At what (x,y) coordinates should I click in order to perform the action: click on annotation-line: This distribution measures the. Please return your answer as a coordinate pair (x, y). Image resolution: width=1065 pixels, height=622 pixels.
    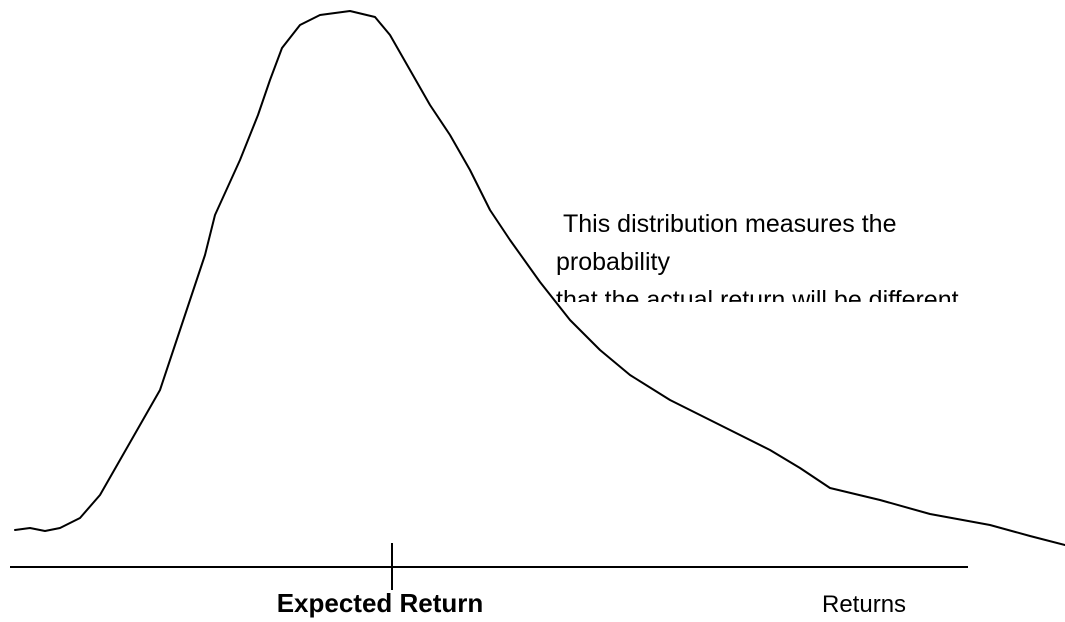
    Looking at the image, I should click on (729, 224).